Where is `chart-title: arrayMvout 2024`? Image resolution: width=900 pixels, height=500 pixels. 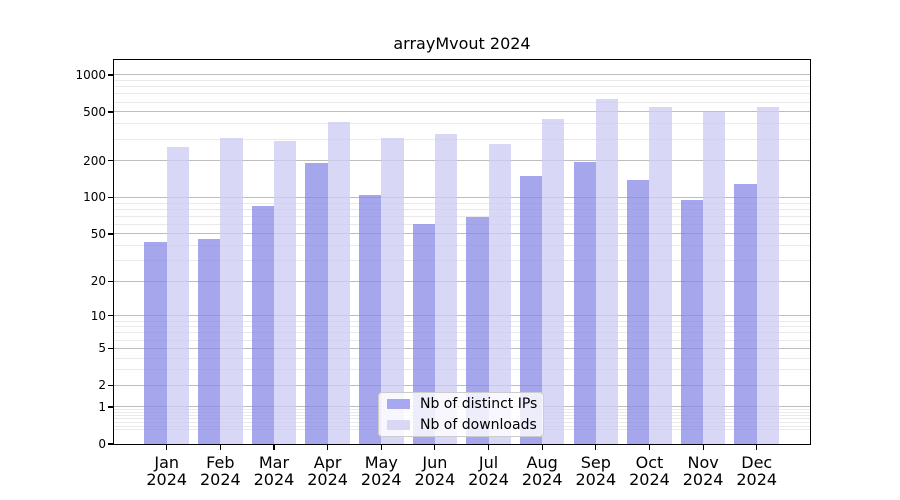
chart-title: arrayMvout 2024 is located at coordinates (462, 43).